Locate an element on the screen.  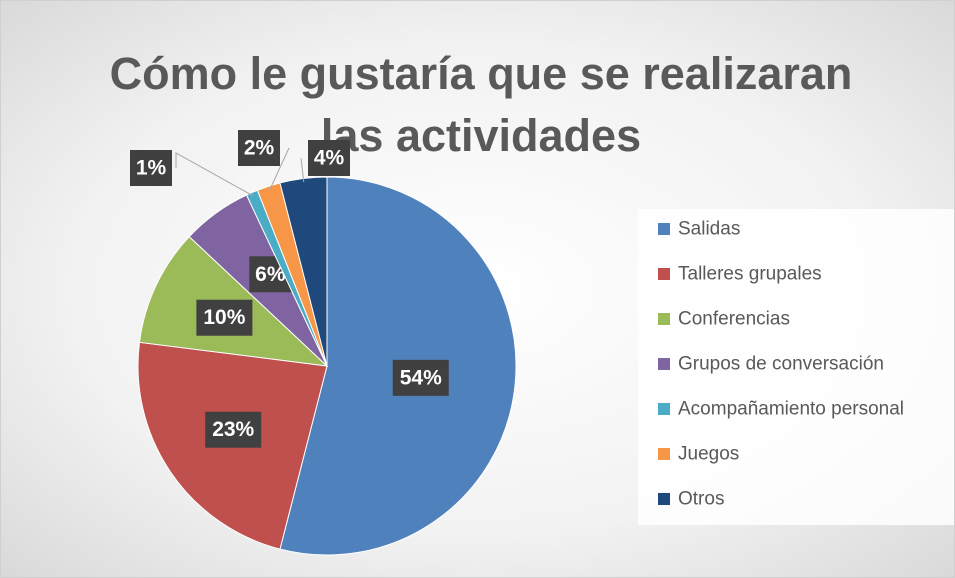
legend-label: Acompañamiento personal is located at coordinates (791, 409).